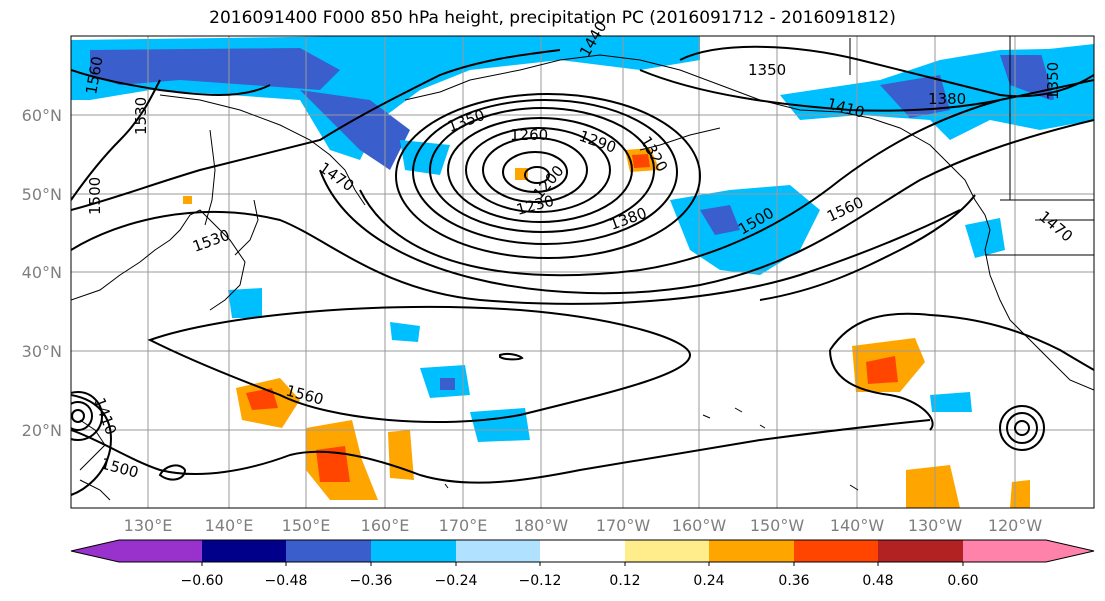 The image size is (1105, 601). Describe the element at coordinates (95, 196) in the screenshot. I see `contour-label: 1500` at that location.